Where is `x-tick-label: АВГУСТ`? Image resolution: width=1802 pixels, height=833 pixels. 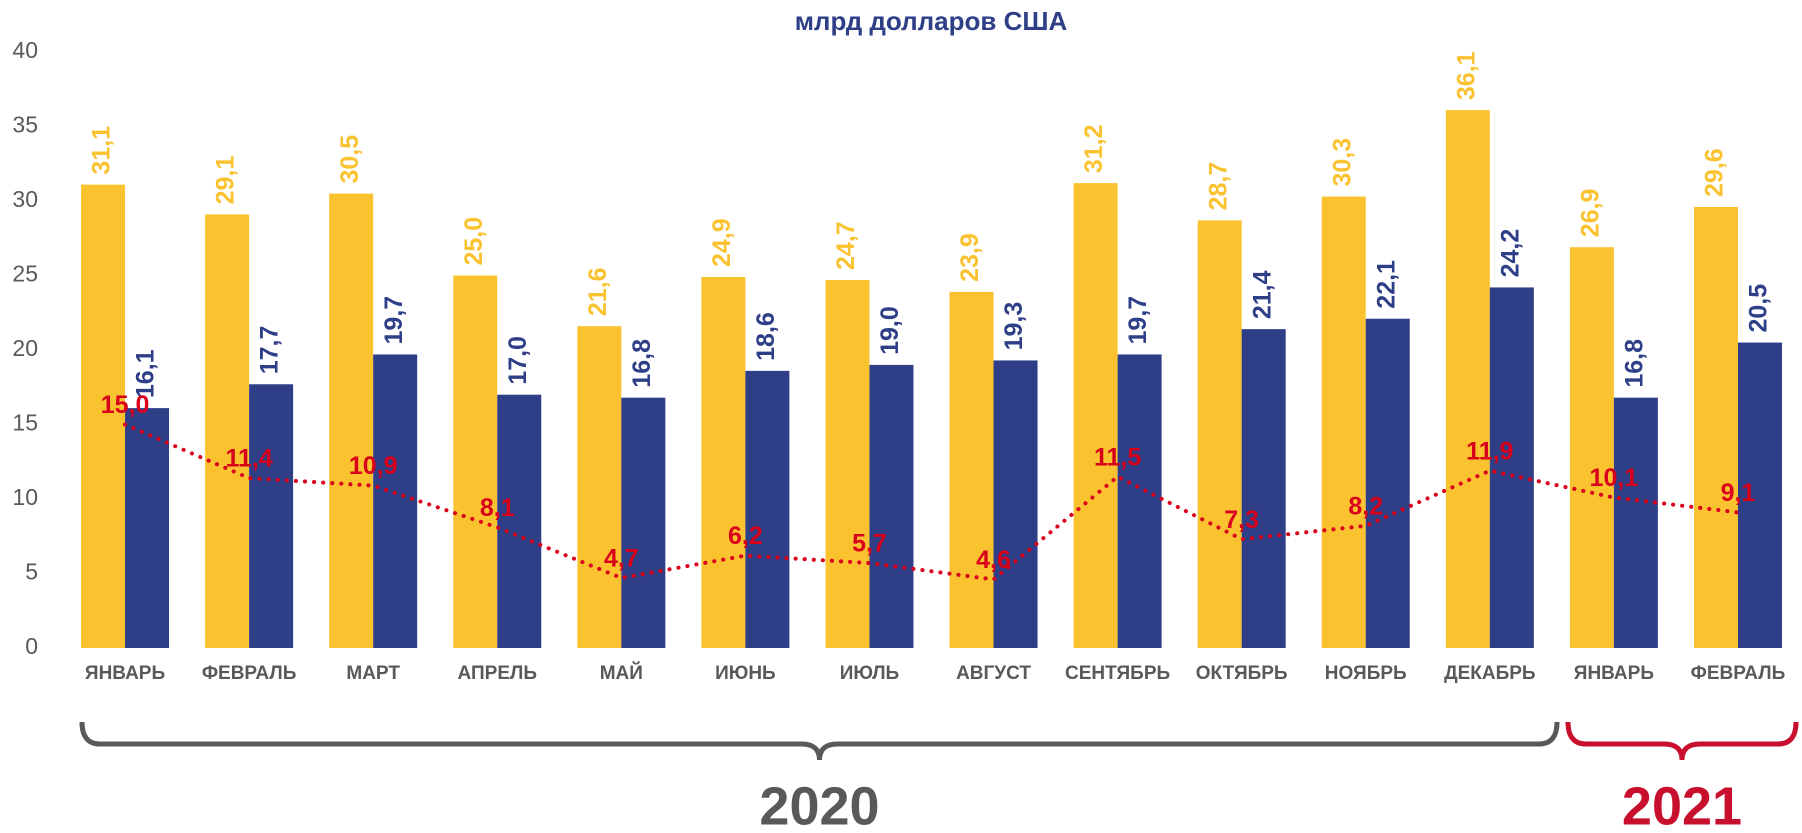
x-tick-label: АВГУСТ is located at coordinates (993, 673).